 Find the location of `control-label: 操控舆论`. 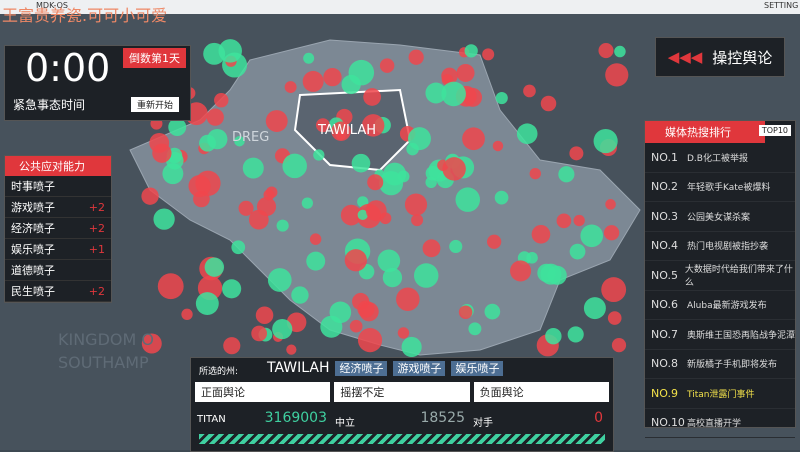

control-label: 操控舆论 is located at coordinates (742, 57).